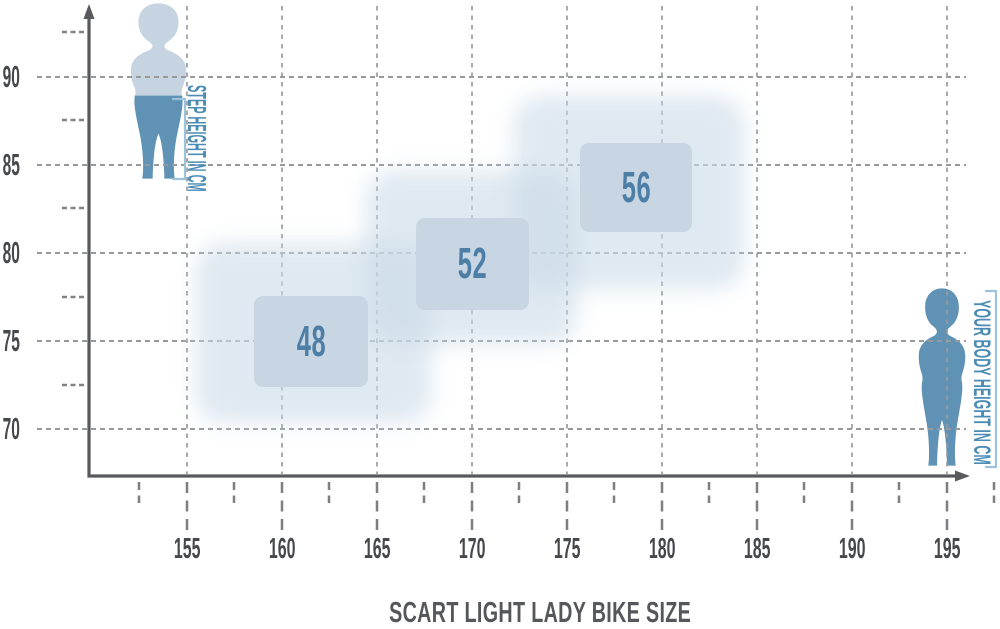 This screenshot has height=629, width=1000. I want to click on x-tick-label: 165, so click(377, 549).